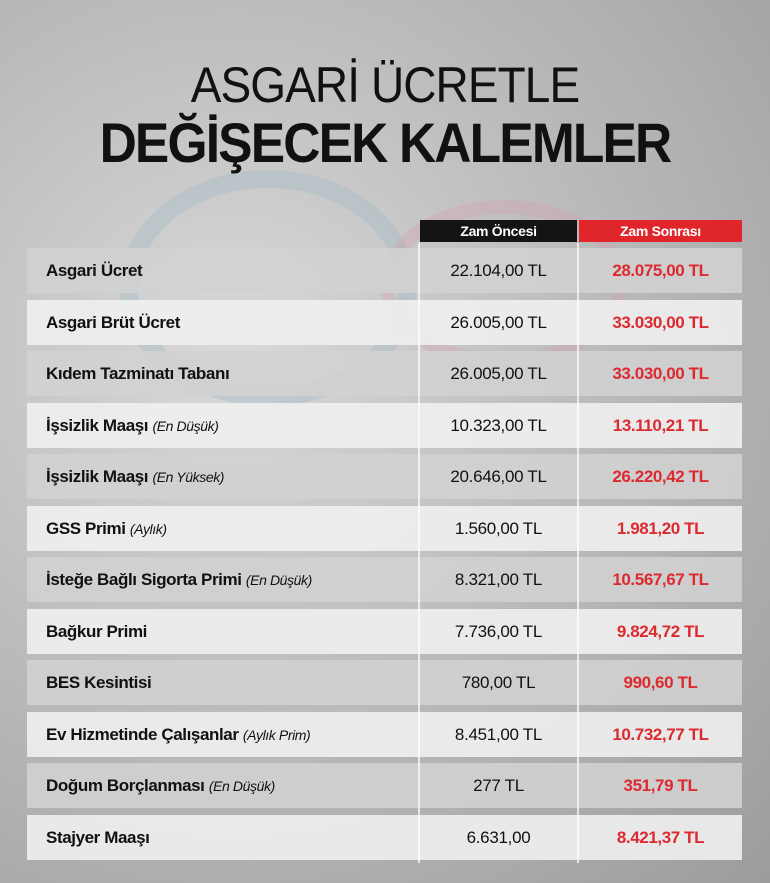  I want to click on row-note: (Aylık), so click(148, 528).